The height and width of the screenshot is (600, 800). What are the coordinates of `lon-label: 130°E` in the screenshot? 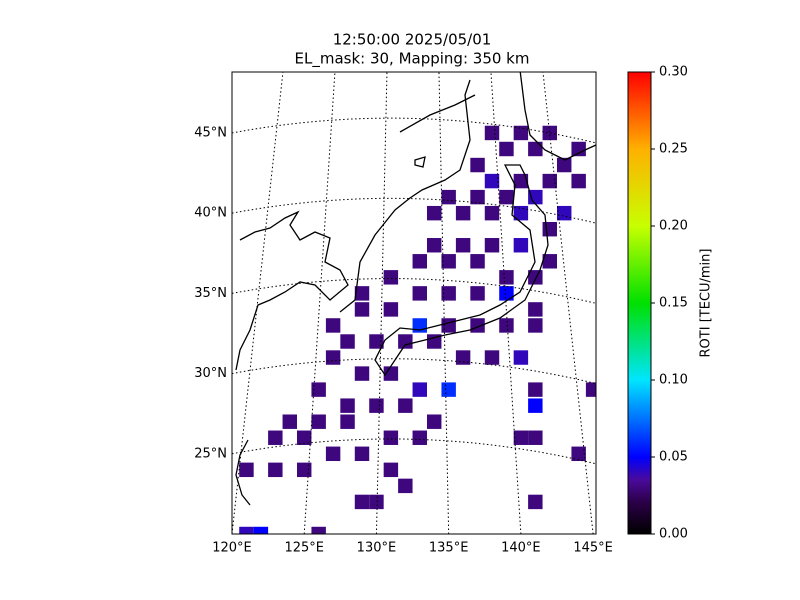 It's located at (377, 548).